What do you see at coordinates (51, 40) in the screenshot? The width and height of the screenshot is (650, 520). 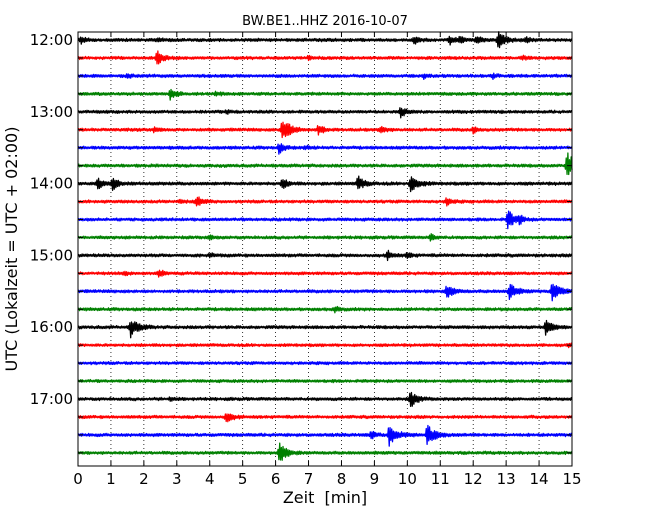 I see `y-tick-label: 12:00` at bounding box center [51, 40].